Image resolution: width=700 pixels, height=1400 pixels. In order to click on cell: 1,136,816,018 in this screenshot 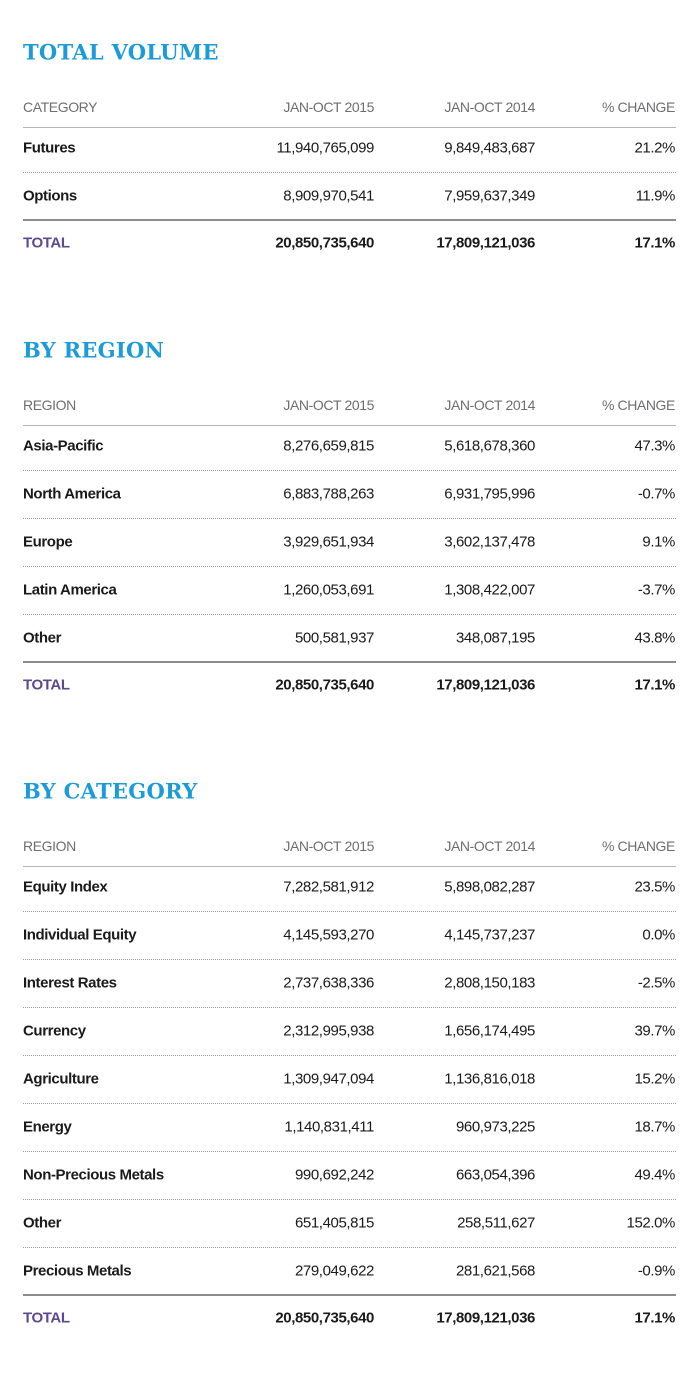, I will do `click(489, 1079)`.